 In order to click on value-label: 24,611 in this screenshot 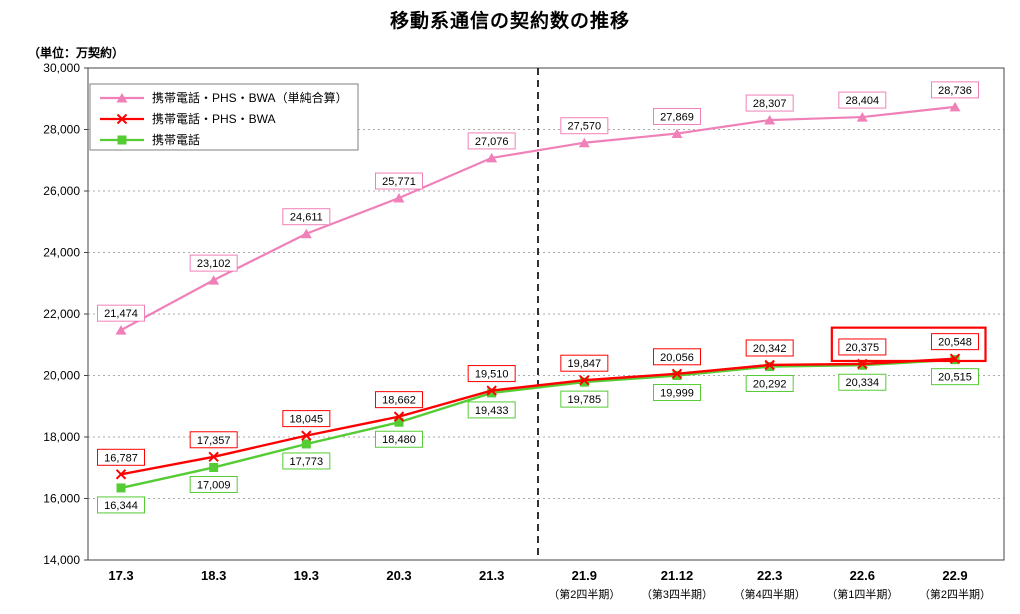, I will do `click(306, 218)`.